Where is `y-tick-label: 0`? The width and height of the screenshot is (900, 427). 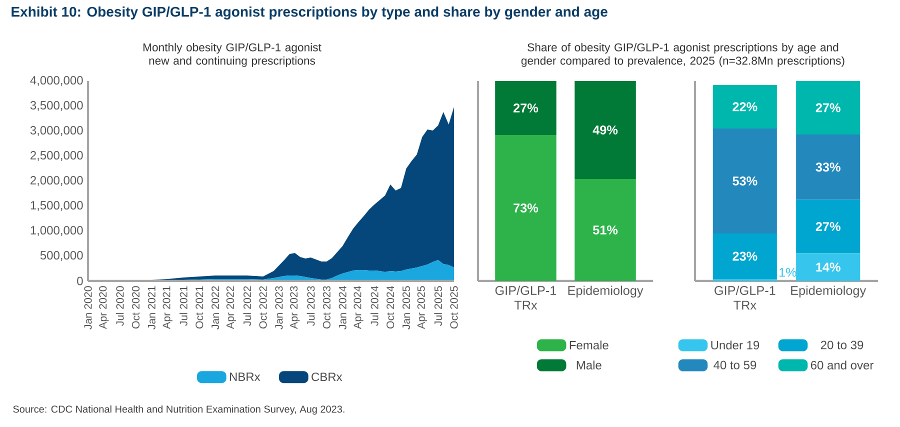
y-tick-label: 0 is located at coordinates (80, 281).